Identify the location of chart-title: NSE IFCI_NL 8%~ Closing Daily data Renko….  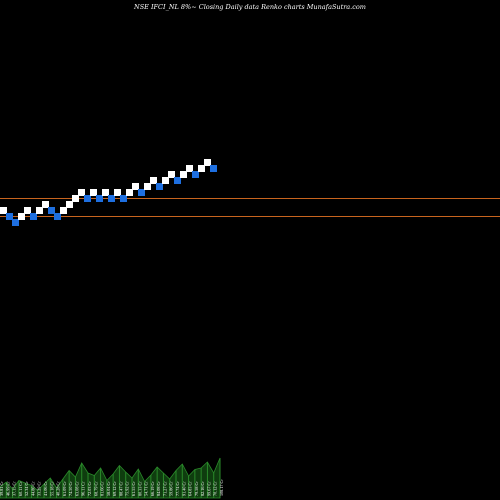
(249, 7).